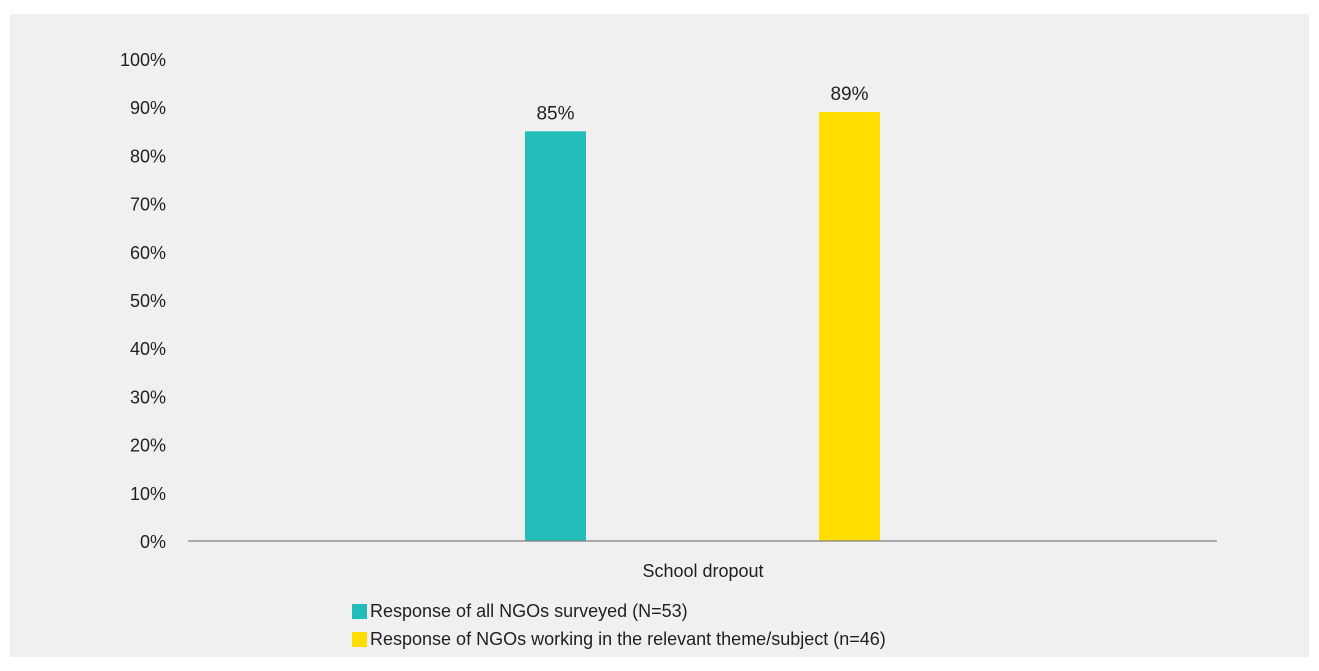 The image size is (1319, 671). I want to click on y-tick-label: 30%, so click(148, 397).